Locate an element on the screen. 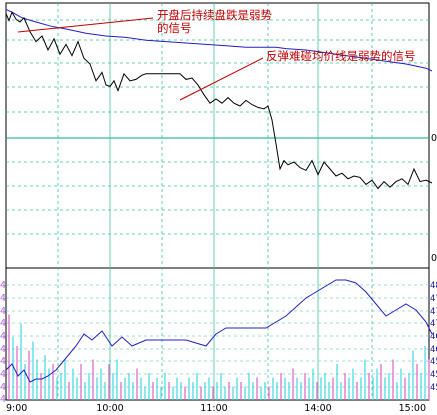 Image resolution: width=437 pixels, height=415 pixels. x-tick-label: 14:00 is located at coordinates (317, 408).